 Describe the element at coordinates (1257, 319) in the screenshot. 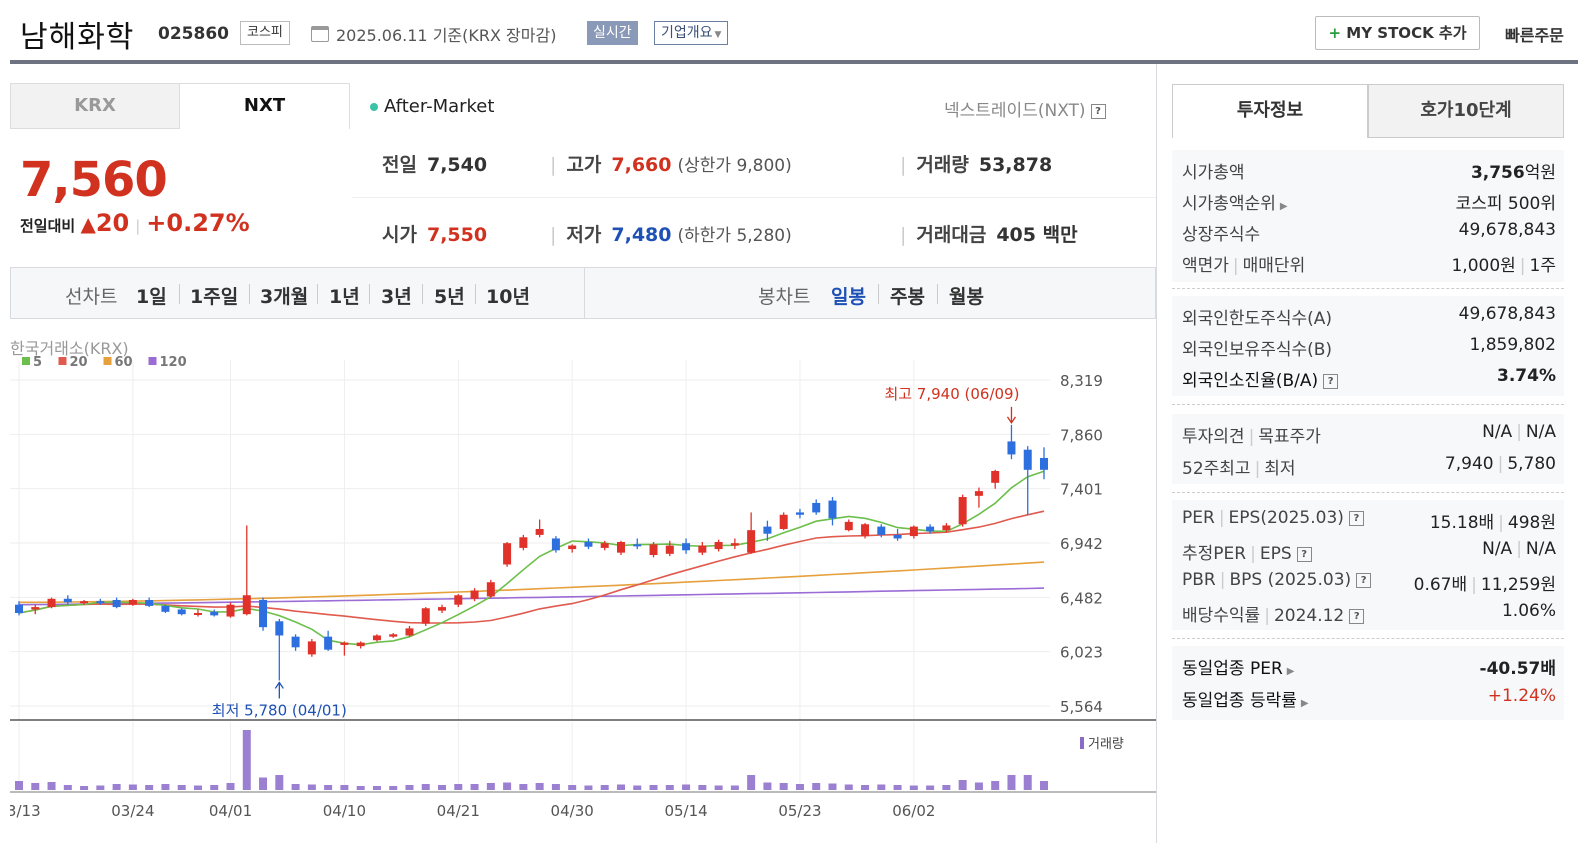

I see `foreign-limit-label: 외국인한도주식수(A)` at that location.